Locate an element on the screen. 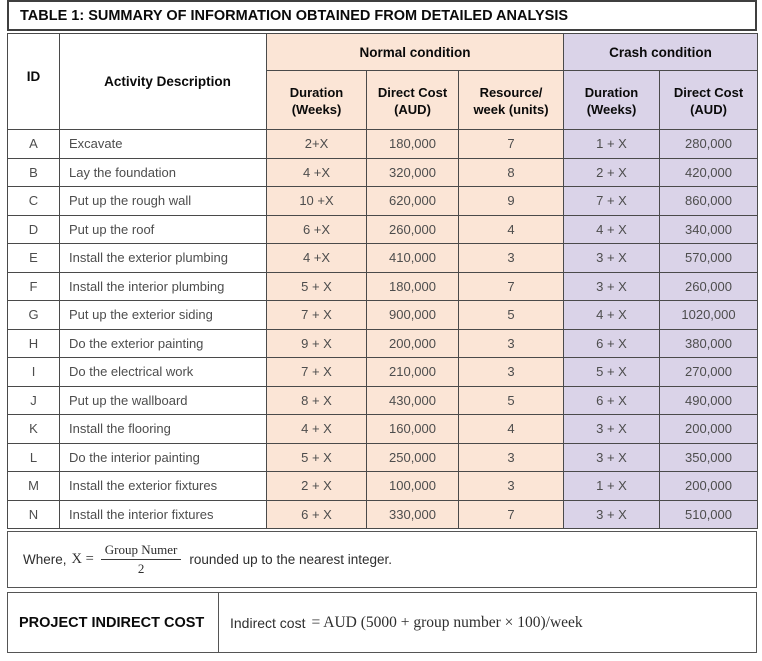 The height and width of the screenshot is (661, 762). row-id: G is located at coordinates (33, 315).